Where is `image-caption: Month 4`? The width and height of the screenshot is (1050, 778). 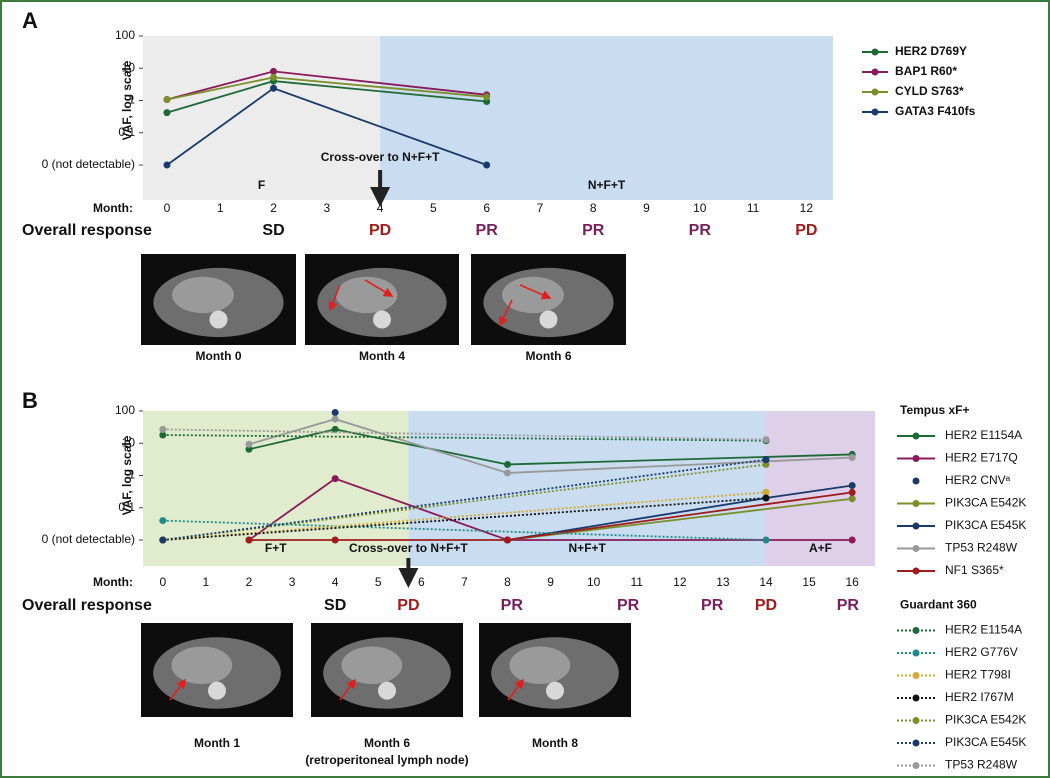
image-caption: Month 4 is located at coordinates (382, 356).